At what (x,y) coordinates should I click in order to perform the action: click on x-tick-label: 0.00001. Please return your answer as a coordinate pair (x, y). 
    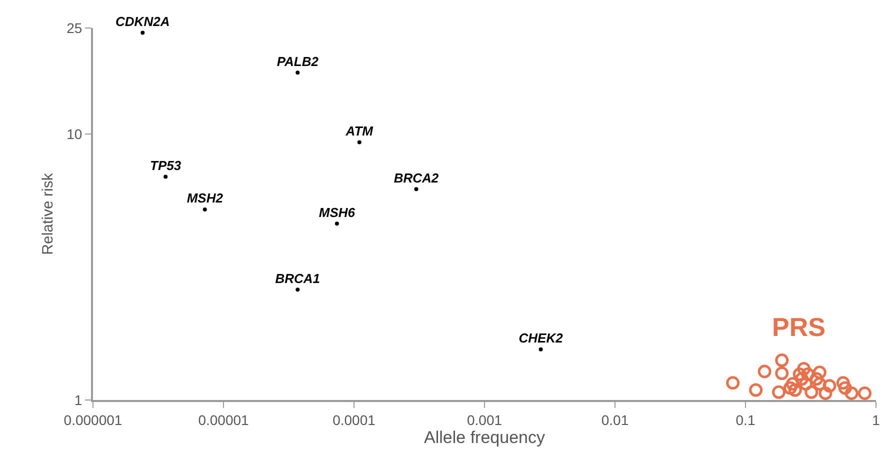
    Looking at the image, I should click on (224, 420).